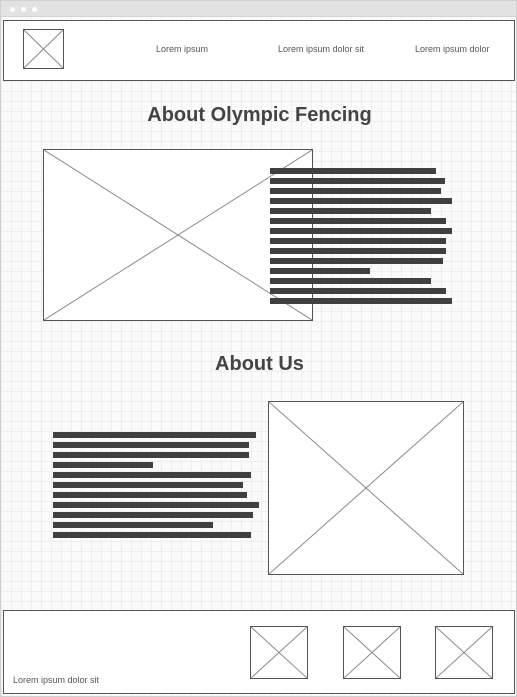 The width and height of the screenshot is (517, 697). What do you see at coordinates (452, 49) in the screenshot?
I see `nav-link-3: Lorem ipsum dolor` at bounding box center [452, 49].